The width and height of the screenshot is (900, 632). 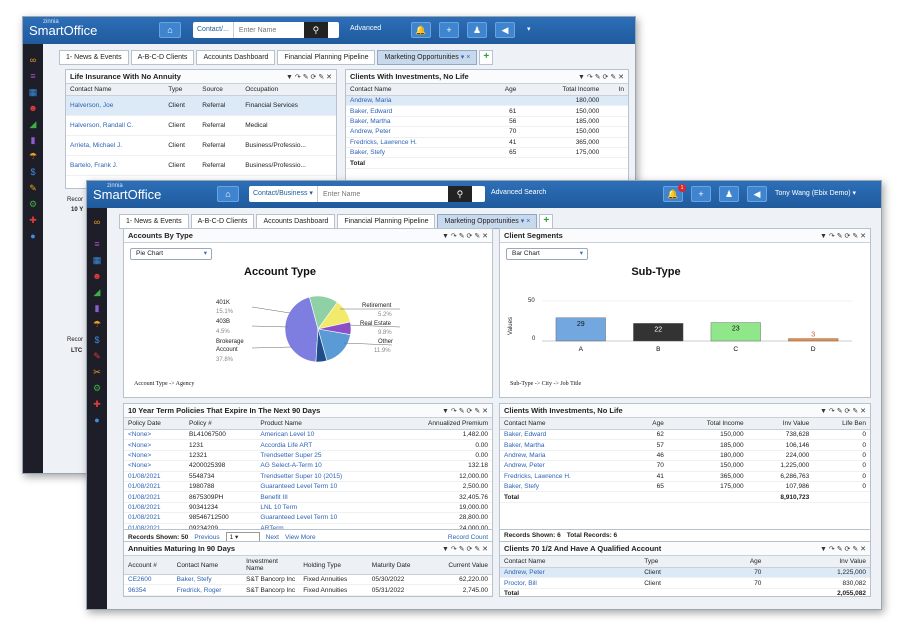 What do you see at coordinates (460, 565) in the screenshot?
I see `column-header: Current Value` at bounding box center [460, 565].